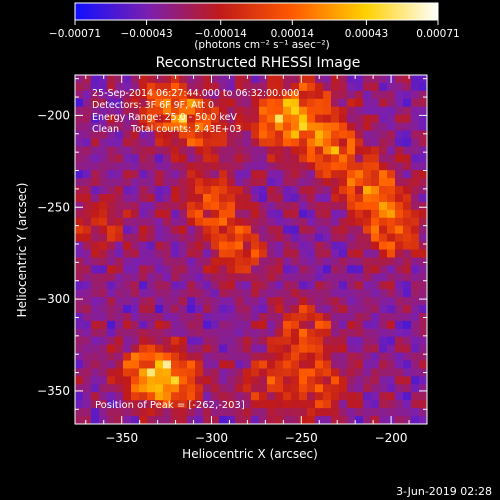 The image size is (500, 500). What do you see at coordinates (121, 438) in the screenshot?
I see `x-tick-label: −350` at bounding box center [121, 438].